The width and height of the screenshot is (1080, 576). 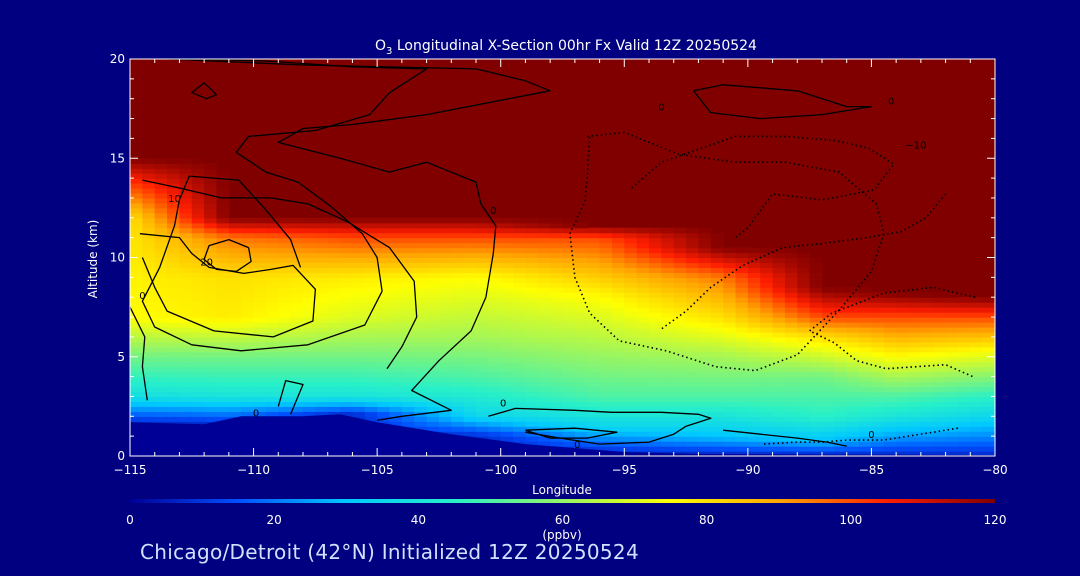 I want to click on colorbar-gradient, so click(x=562, y=501).